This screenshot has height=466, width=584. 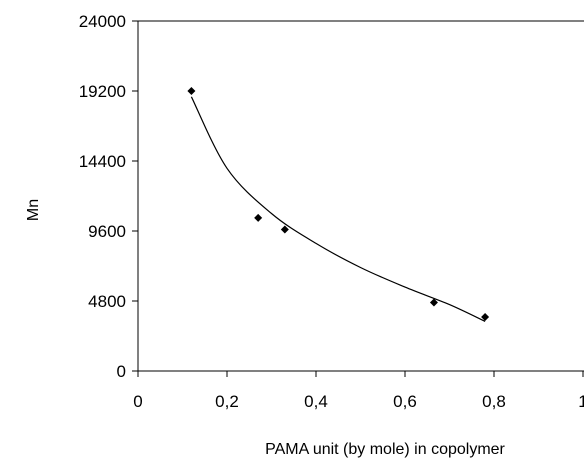 What do you see at coordinates (581, 401) in the screenshot?
I see `x-tick-label: 1` at bounding box center [581, 401].